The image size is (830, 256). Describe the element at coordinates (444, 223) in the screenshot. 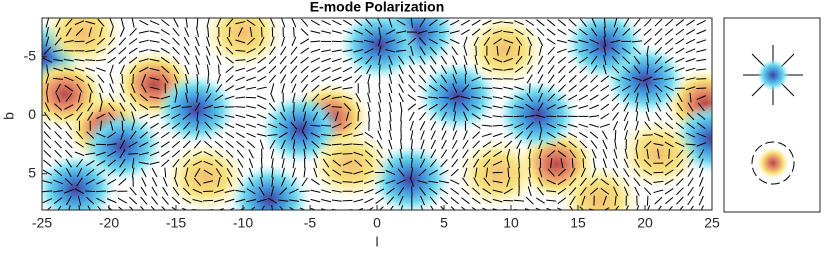

I see `x-tick-label: 5` at that location.